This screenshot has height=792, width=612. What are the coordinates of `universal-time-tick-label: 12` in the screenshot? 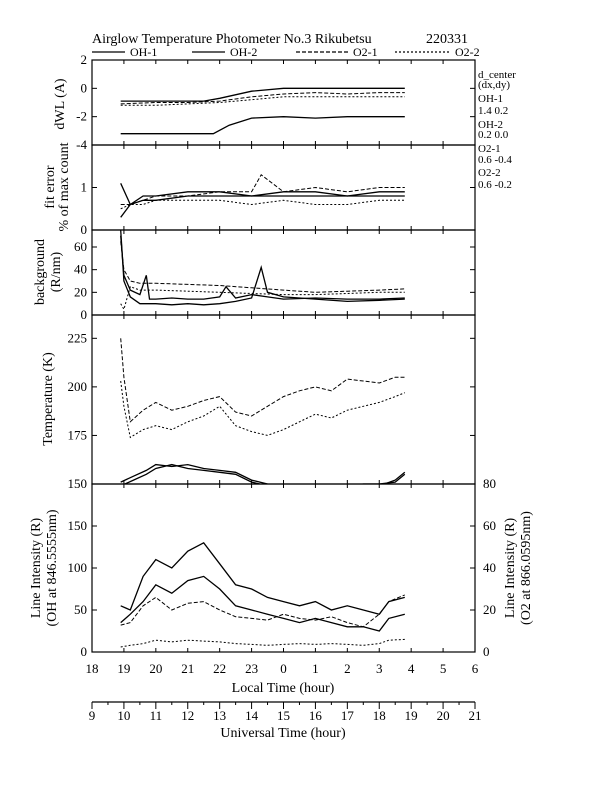 It's located at (187, 715).